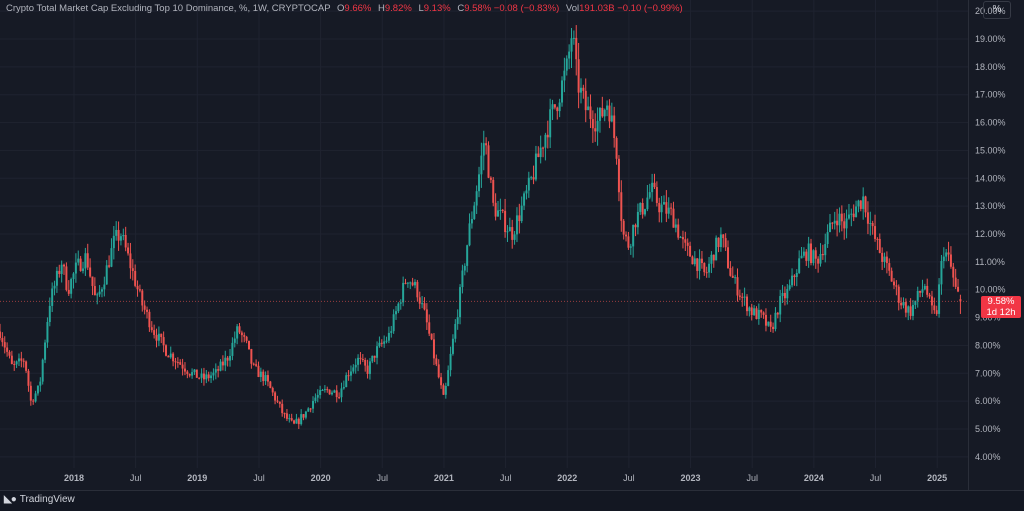 The image size is (1024, 511). Describe the element at coordinates (650, 8) in the screenshot. I see `legend-vol-change: −0.10 (−0.99%)` at that location.